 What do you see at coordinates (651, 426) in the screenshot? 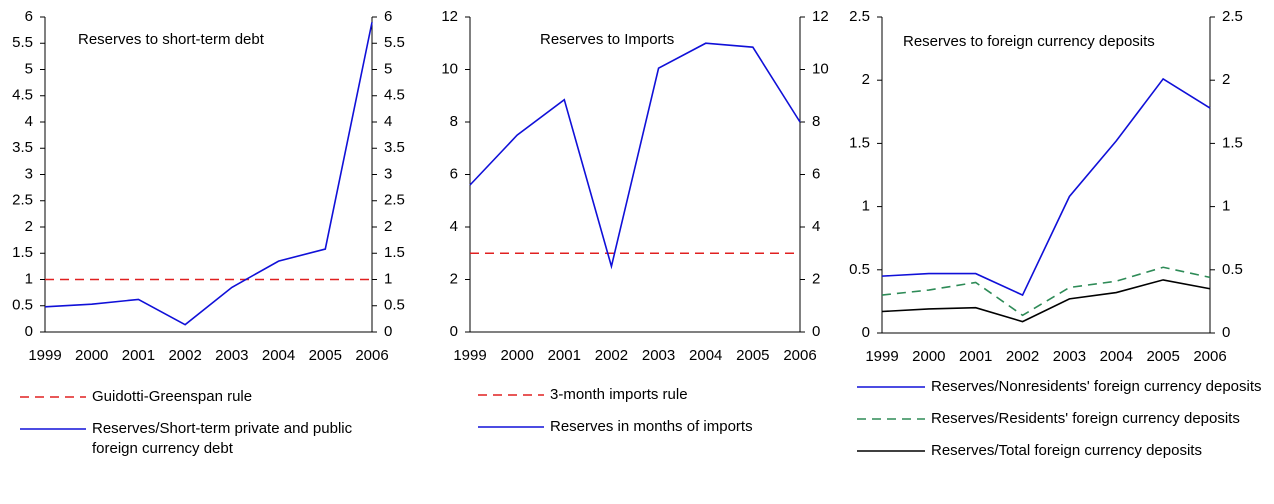
I see `legend-label: Reserves in months of imports` at bounding box center [651, 426].